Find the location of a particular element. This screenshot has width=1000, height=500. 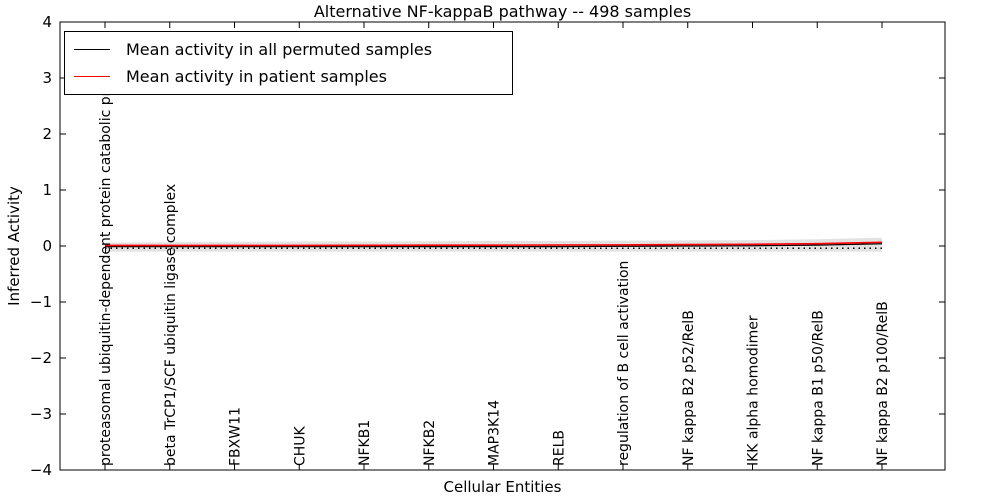

x-axis-label: Cellular Entities is located at coordinates (502, 487).